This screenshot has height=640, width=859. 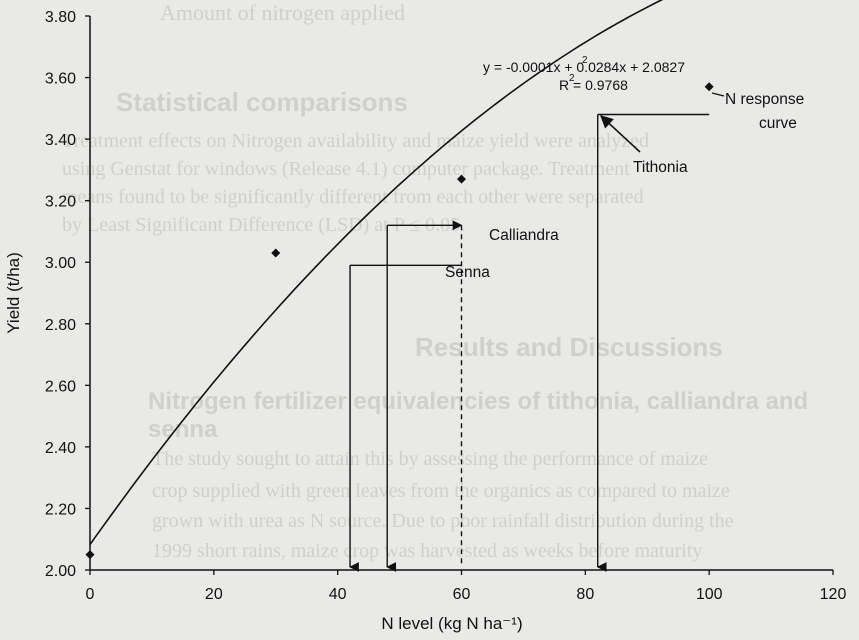 I want to click on y-tick-label: 2.60, so click(x=60, y=386).